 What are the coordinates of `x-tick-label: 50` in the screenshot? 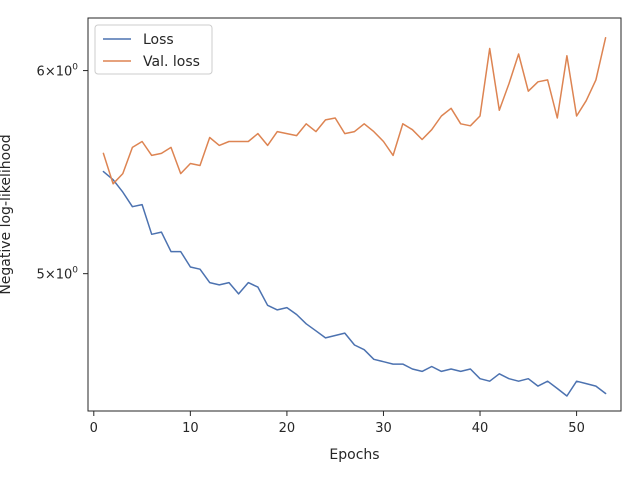 It's located at (576, 428).